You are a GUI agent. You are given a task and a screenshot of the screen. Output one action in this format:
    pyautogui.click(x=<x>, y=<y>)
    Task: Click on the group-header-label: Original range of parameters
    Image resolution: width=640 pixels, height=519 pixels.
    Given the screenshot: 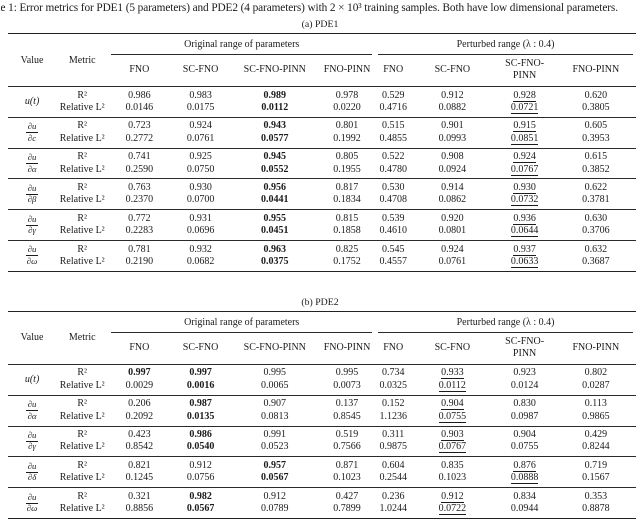 What is the action you would take?
    pyautogui.click(x=242, y=44)
    